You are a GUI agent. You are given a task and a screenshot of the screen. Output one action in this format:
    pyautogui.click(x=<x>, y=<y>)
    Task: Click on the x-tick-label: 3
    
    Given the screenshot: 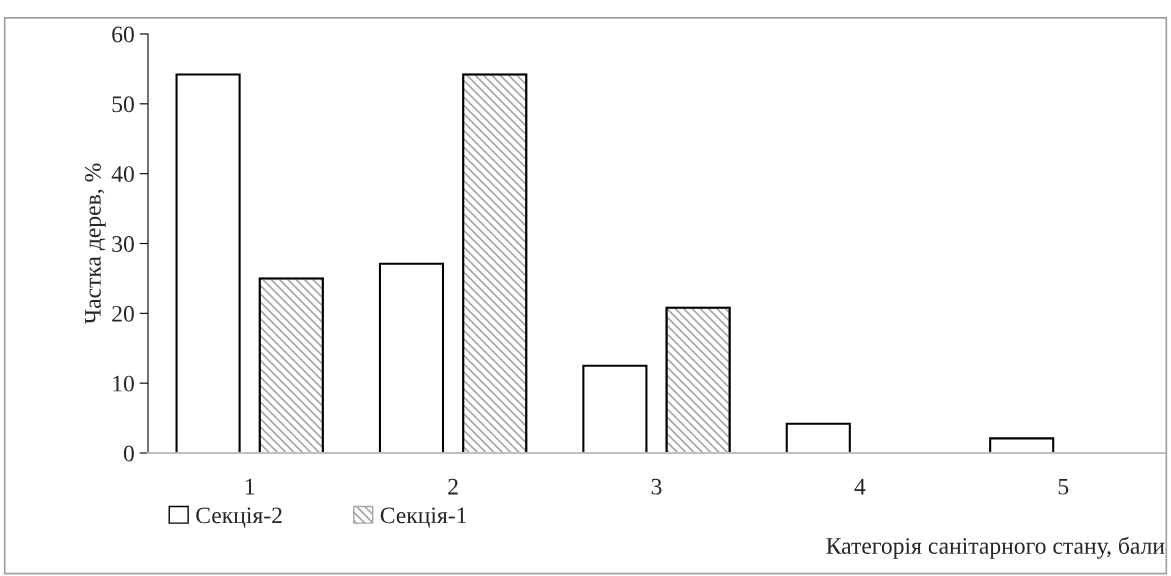 What is the action you would take?
    pyautogui.click(x=656, y=486)
    